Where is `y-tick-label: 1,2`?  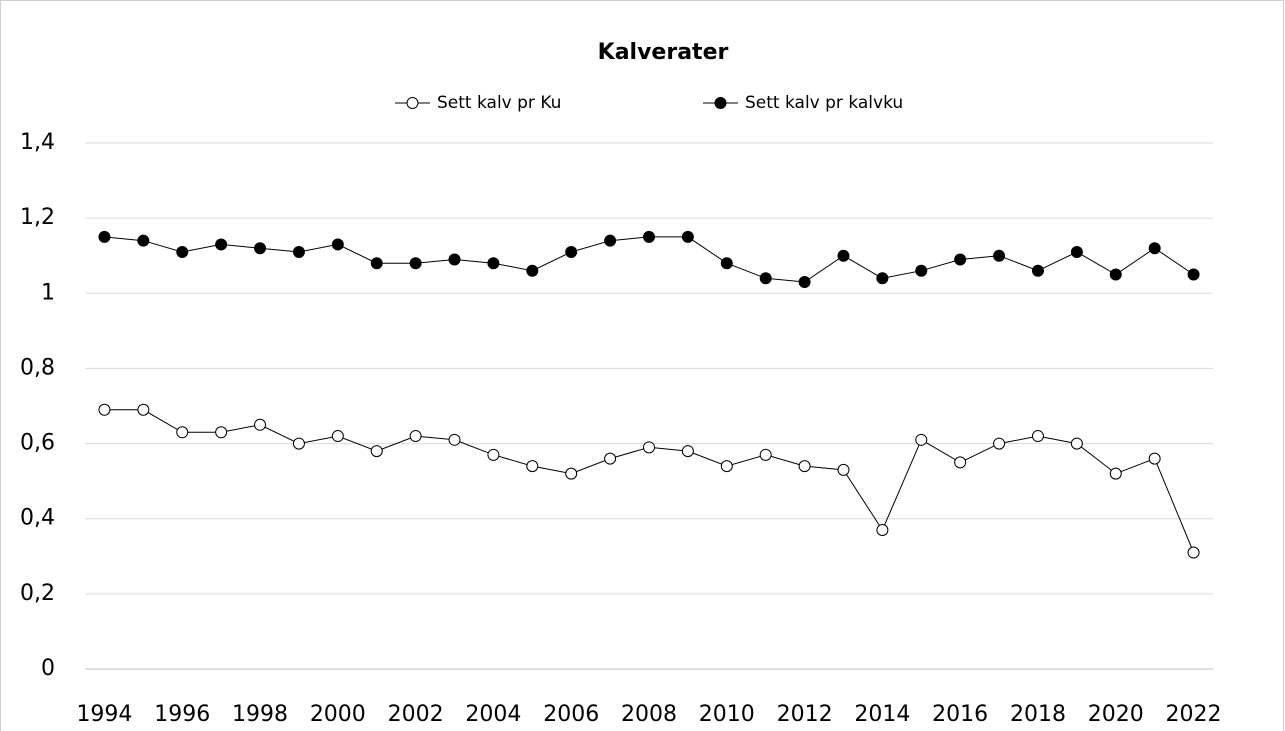 y-tick-label: 1,2 is located at coordinates (37, 217).